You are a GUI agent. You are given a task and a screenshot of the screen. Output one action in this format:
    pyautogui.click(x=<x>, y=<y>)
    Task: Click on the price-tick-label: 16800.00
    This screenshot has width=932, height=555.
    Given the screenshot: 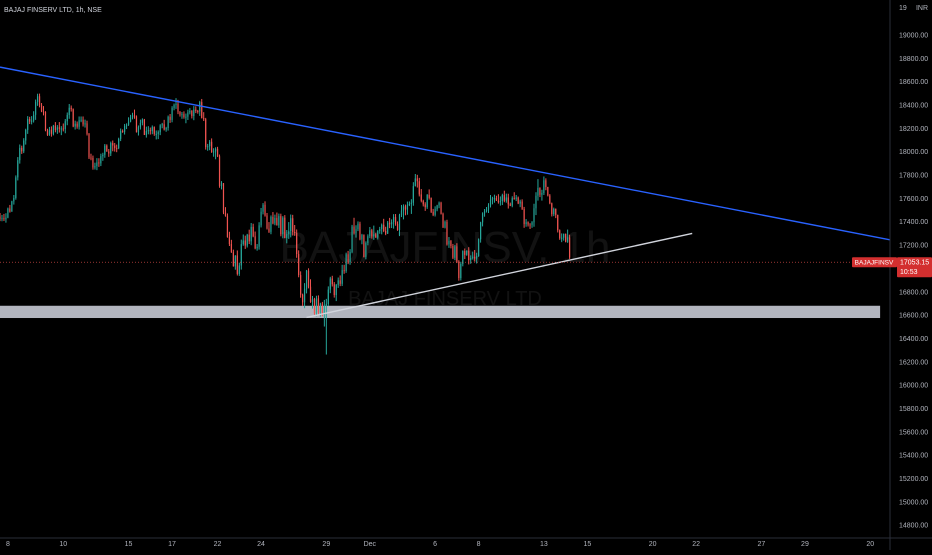 What is the action you would take?
    pyautogui.click(x=913, y=292)
    